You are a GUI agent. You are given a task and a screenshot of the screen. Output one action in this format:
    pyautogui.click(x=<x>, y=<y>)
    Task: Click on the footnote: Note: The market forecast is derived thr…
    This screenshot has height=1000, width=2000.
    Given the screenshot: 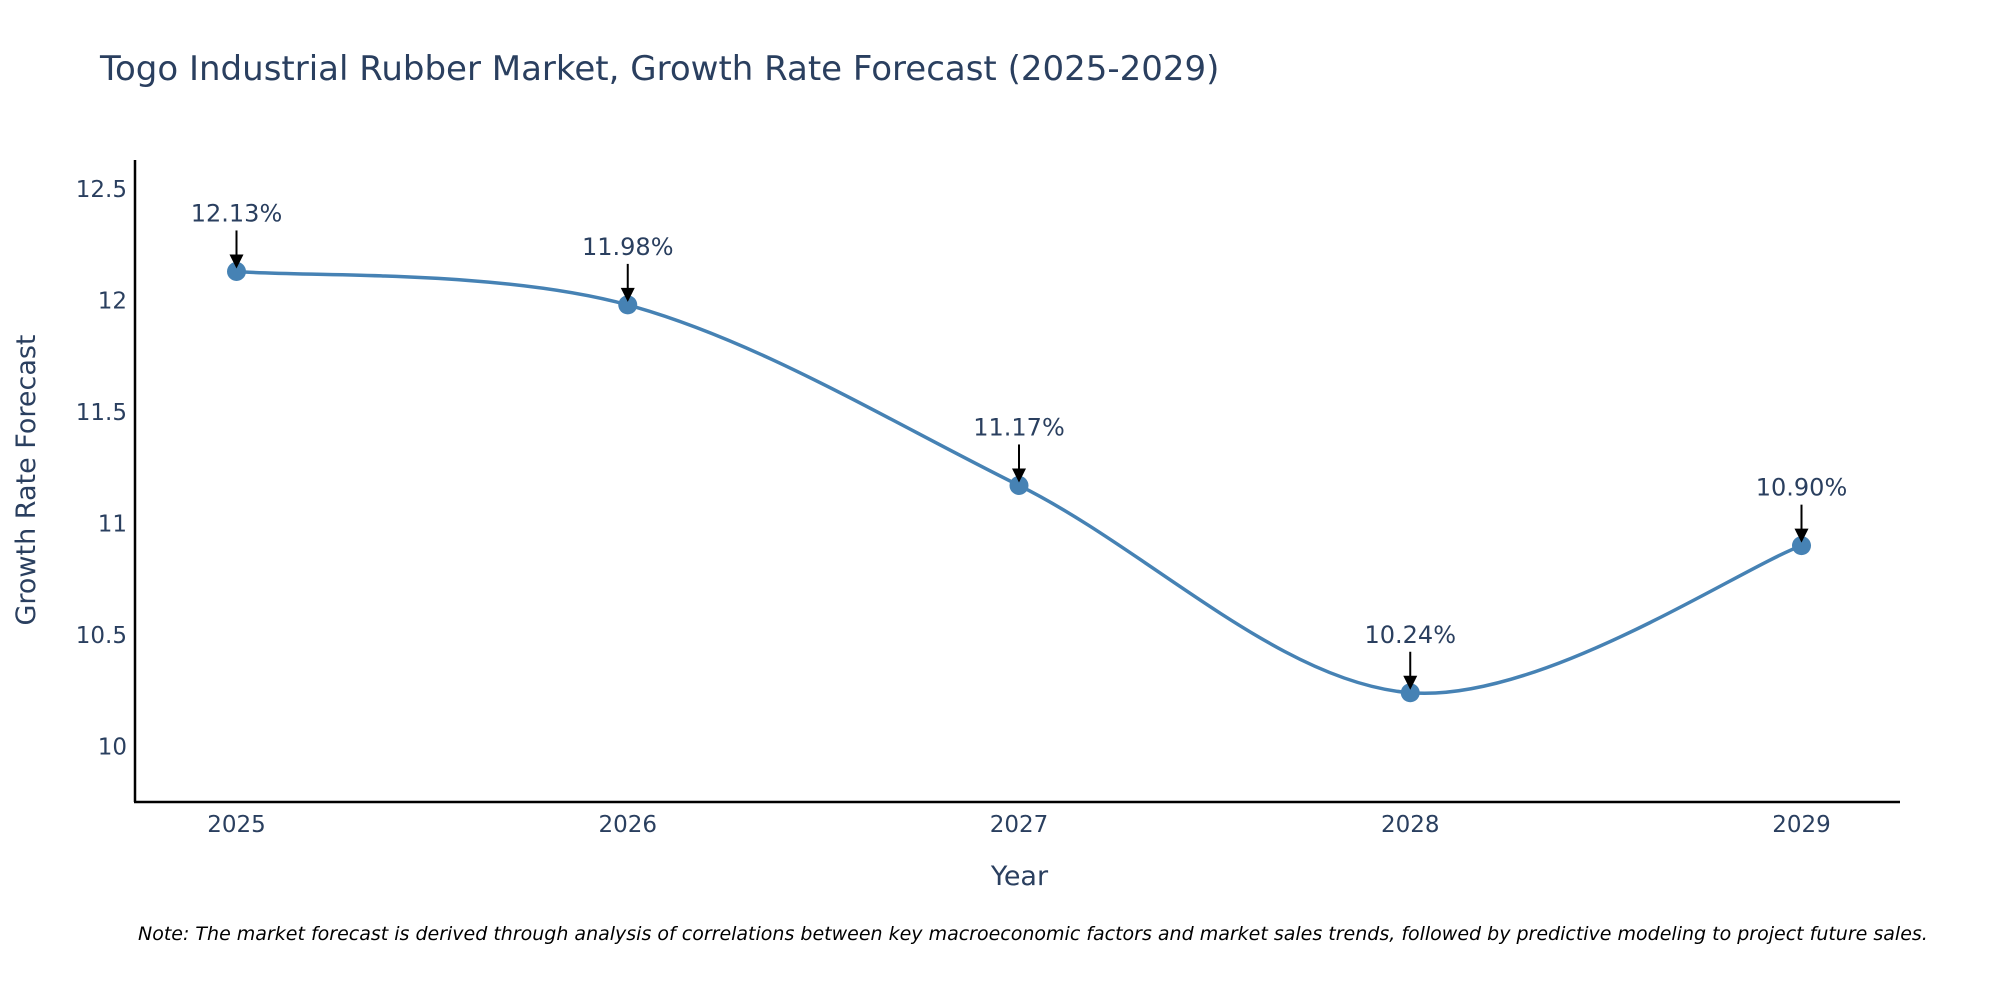 What is the action you would take?
    pyautogui.click(x=1033, y=934)
    